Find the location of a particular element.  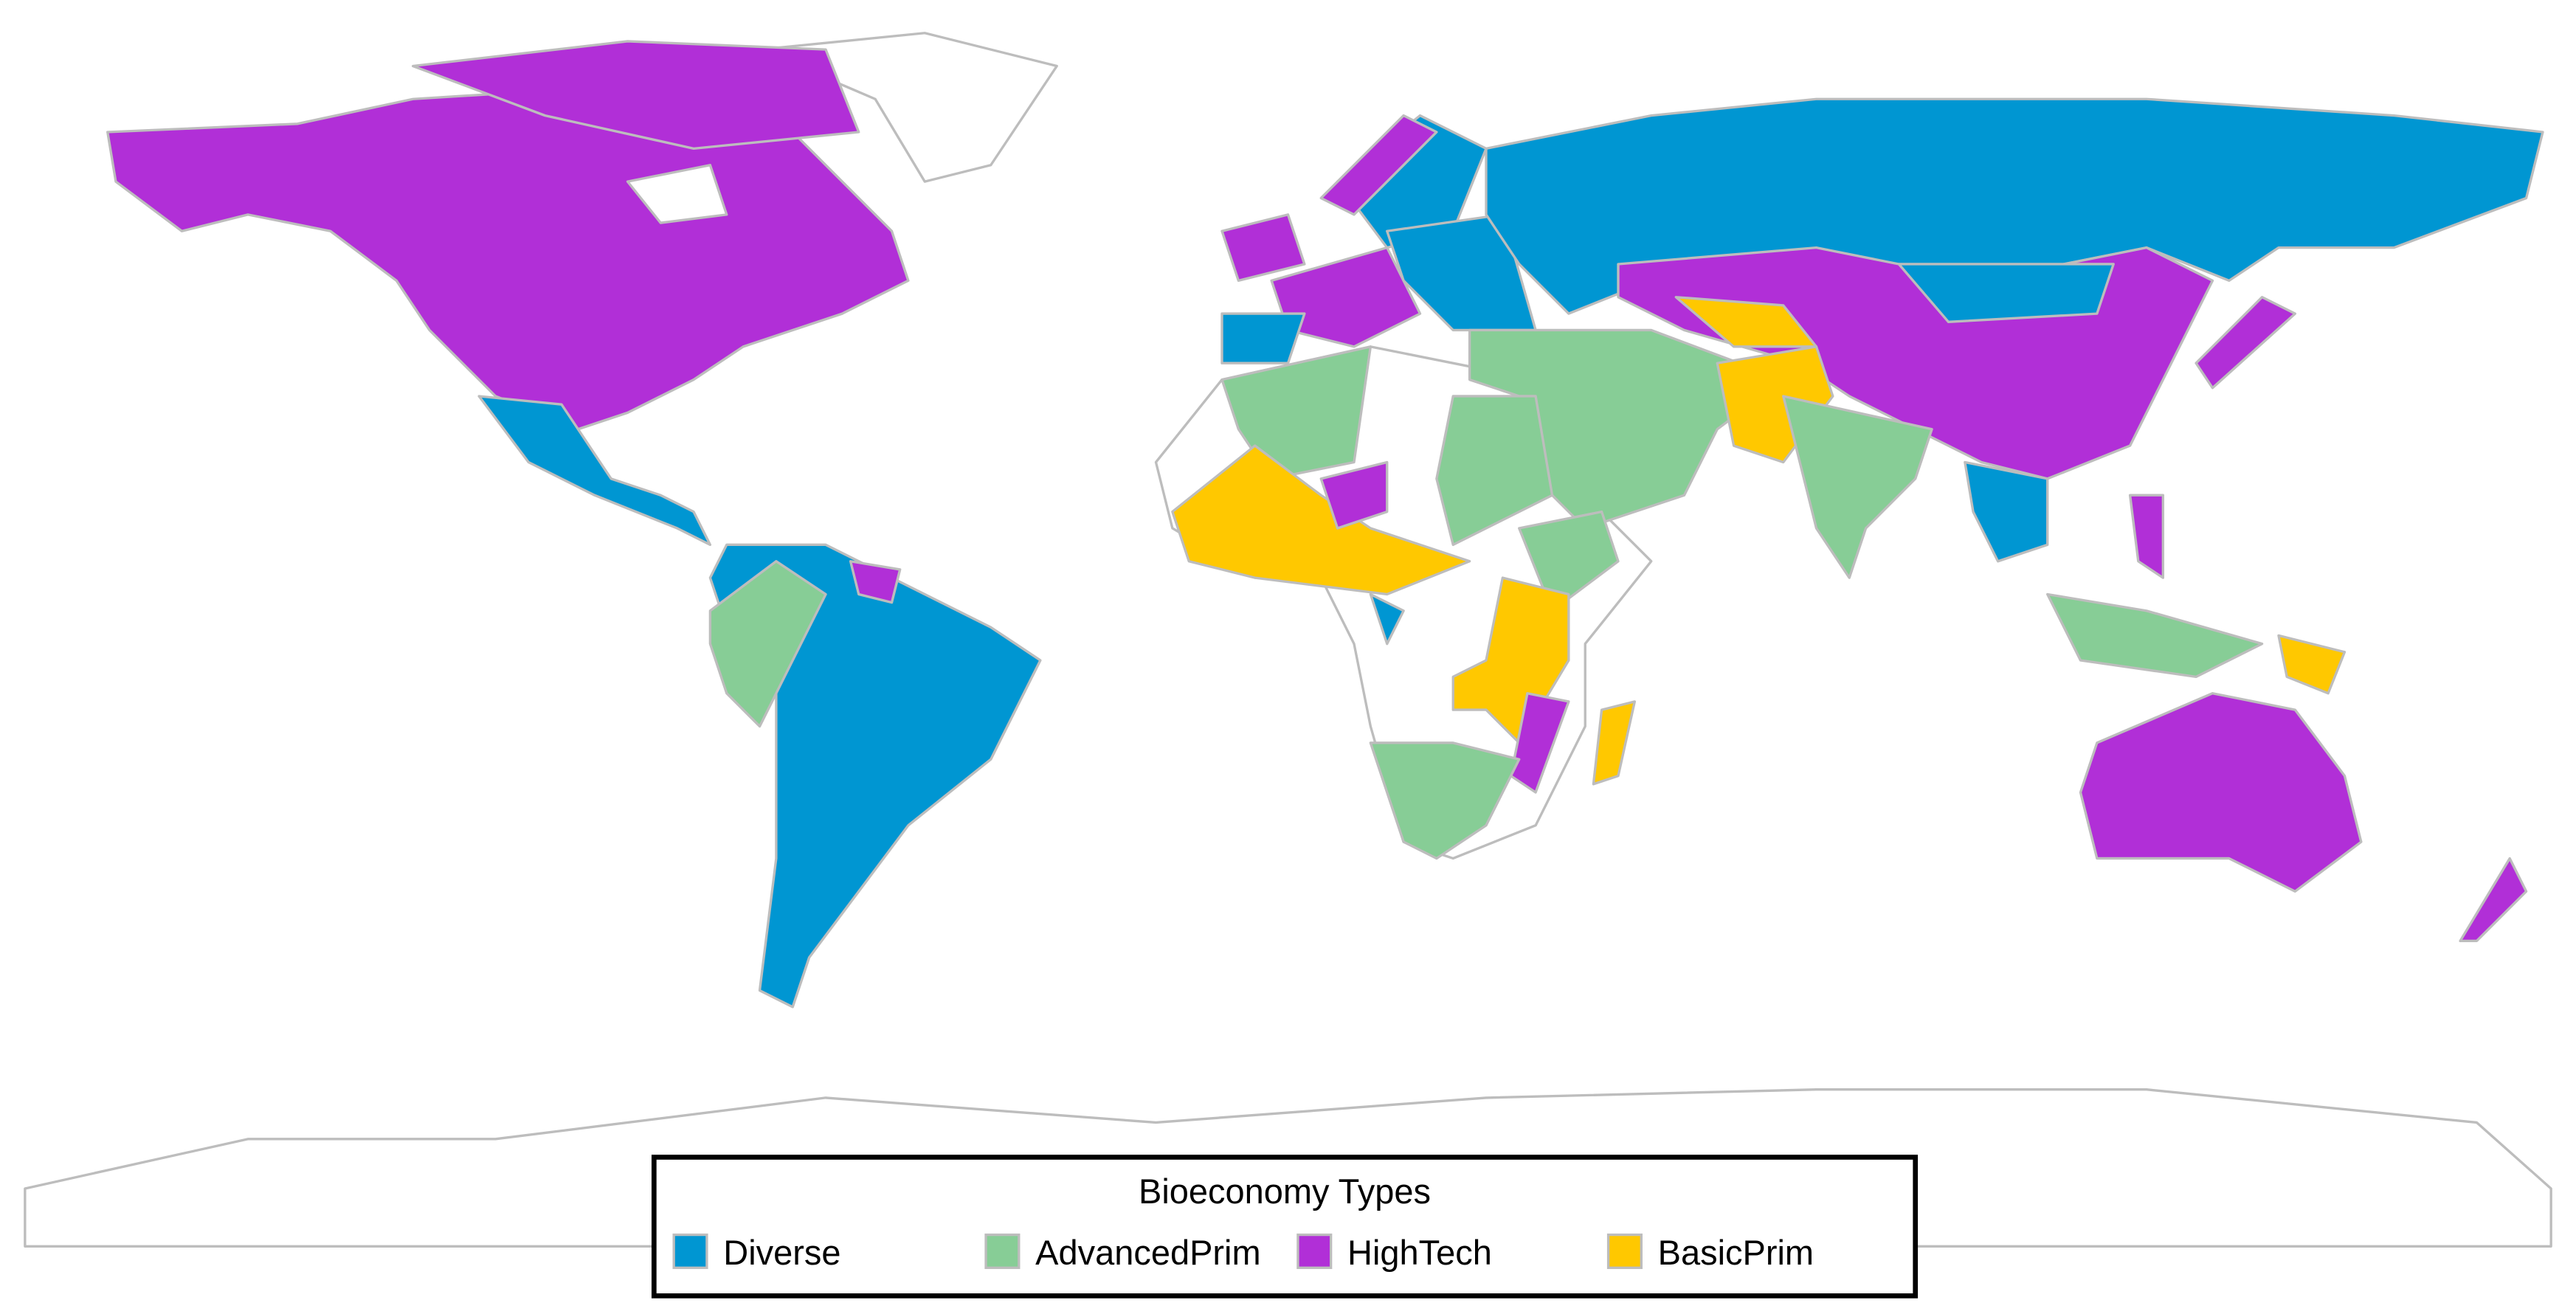

papua-new-guinea is located at coordinates (2312, 664).